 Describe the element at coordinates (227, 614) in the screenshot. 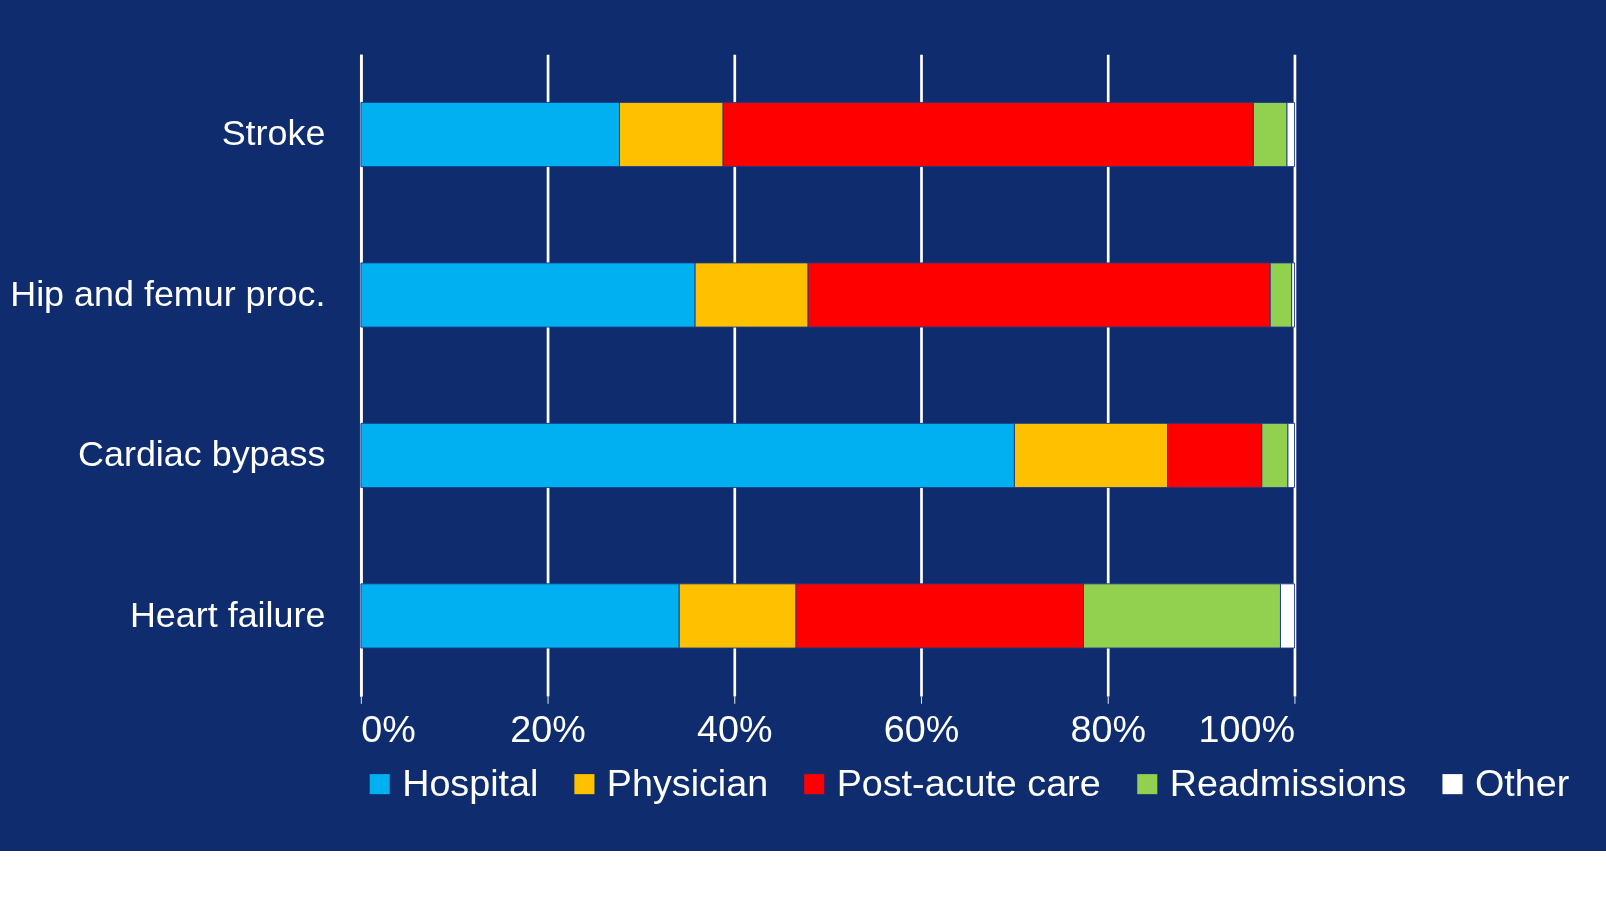

I see `y-tick-label: Heart failure` at that location.